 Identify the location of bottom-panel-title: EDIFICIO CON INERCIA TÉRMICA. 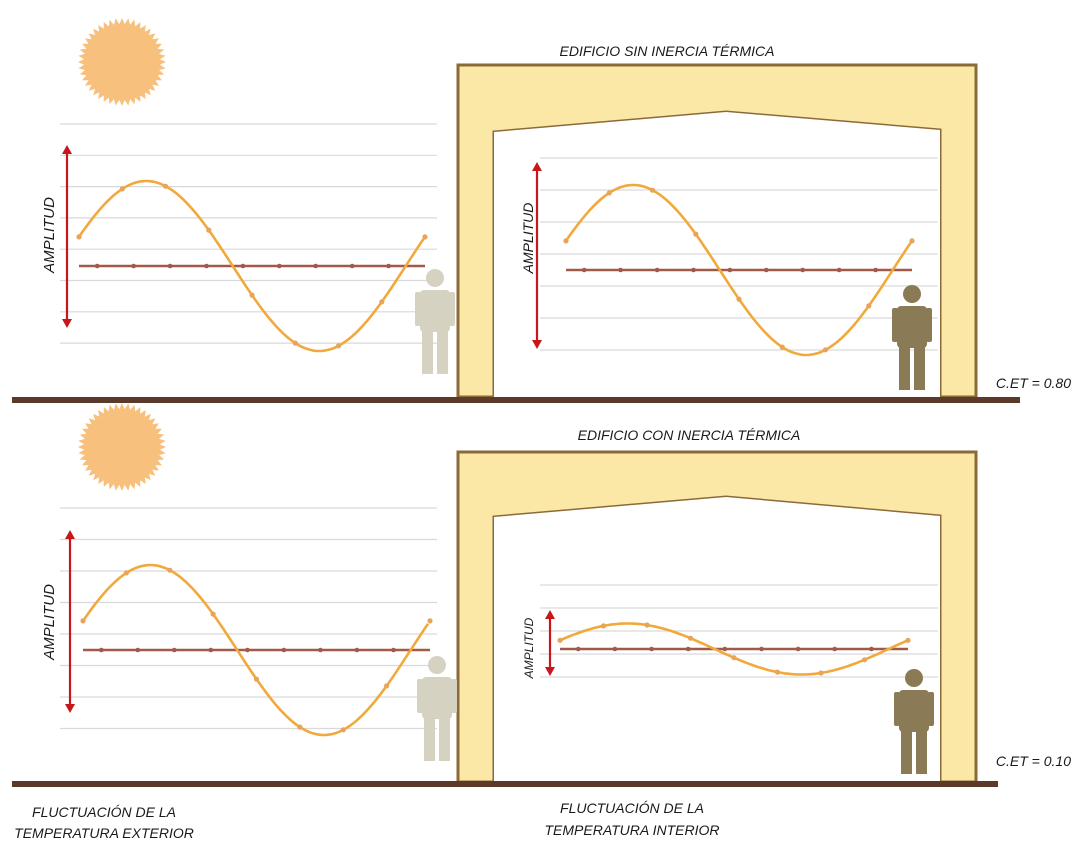
(689, 435).